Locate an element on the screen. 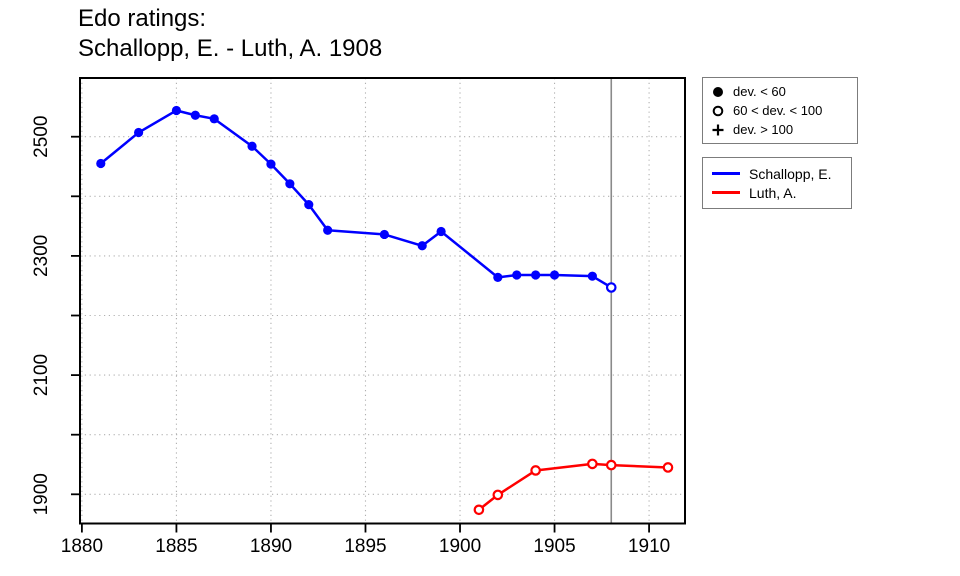 This screenshot has height=576, width=960. series-line-luth-a is located at coordinates (573, 486).